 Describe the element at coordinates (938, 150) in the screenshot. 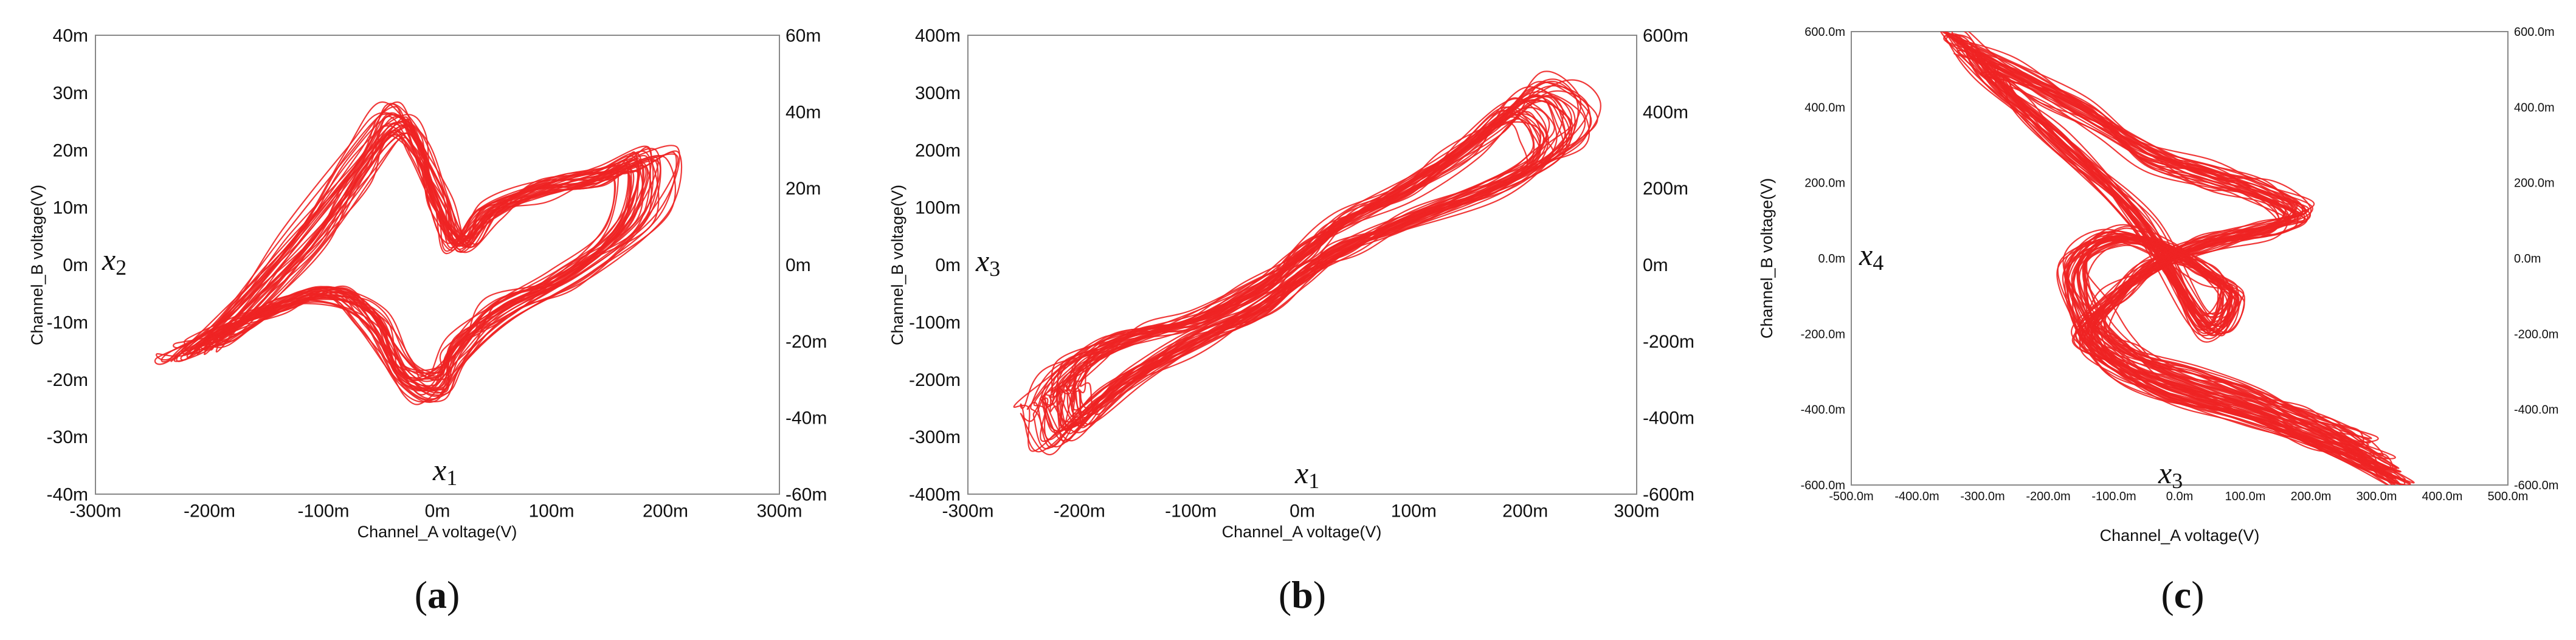

I see `y-tick-label: 200m` at that location.